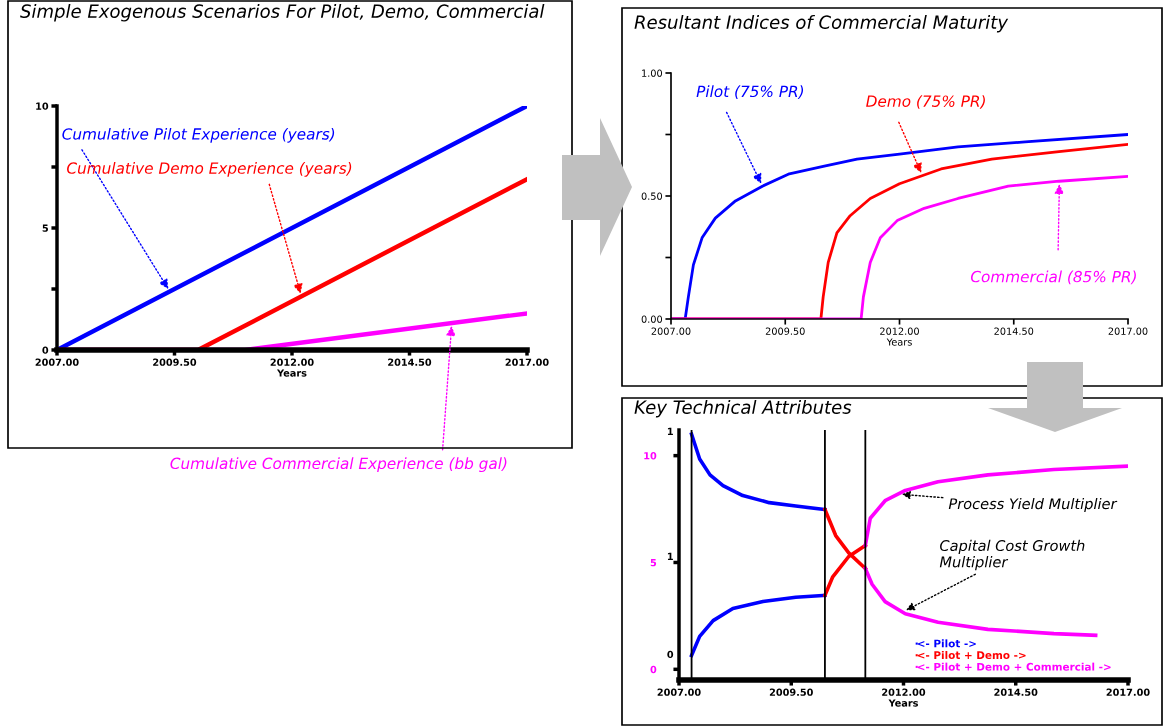  I want to click on text: Cumulative Commercial Experience (bb gal), so click(338, 465).